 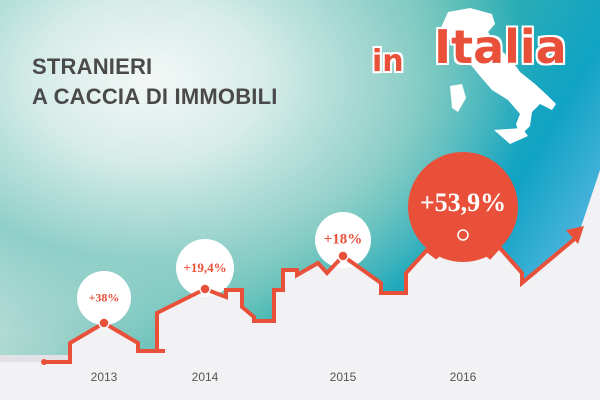 What do you see at coordinates (92, 66) in the screenshot?
I see `title-line-1: STRANIERI` at bounding box center [92, 66].